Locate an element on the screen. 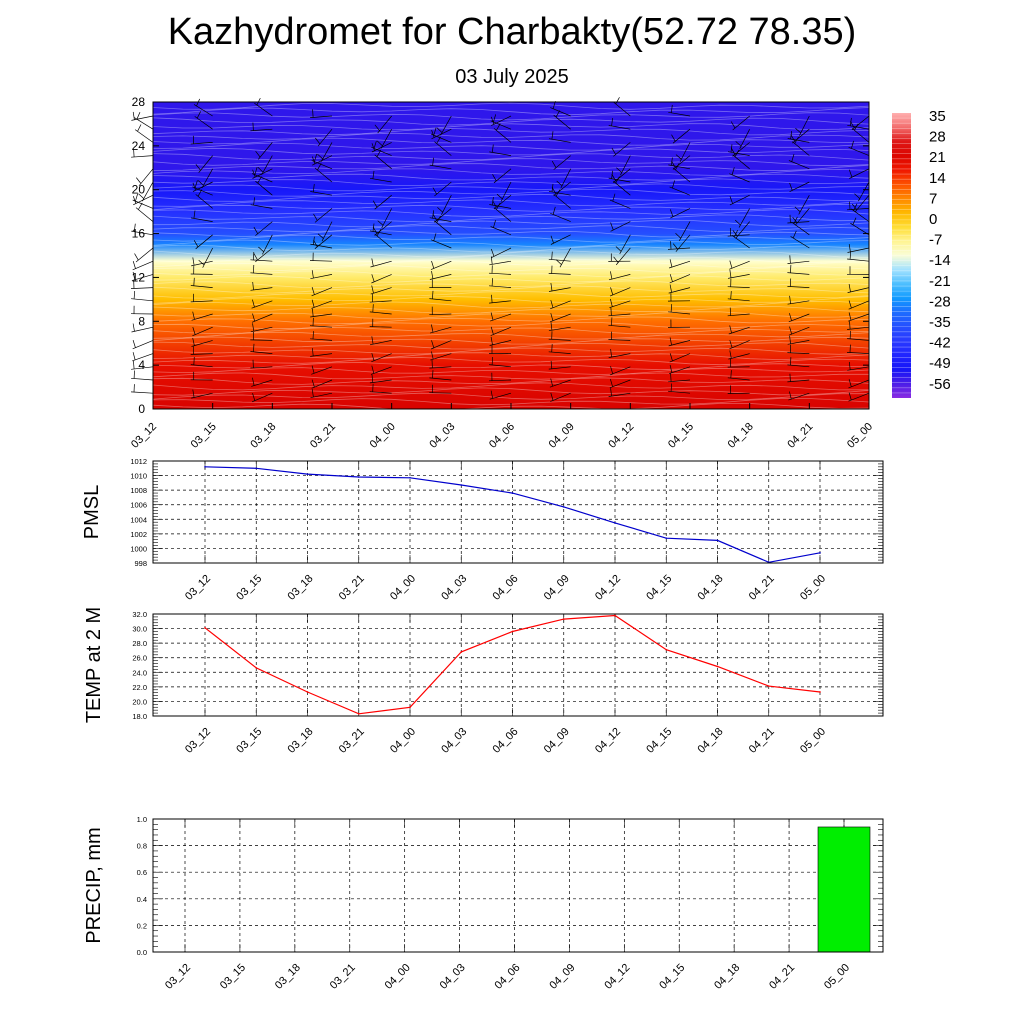  y-tick-label: 18.0 is located at coordinates (139, 716).